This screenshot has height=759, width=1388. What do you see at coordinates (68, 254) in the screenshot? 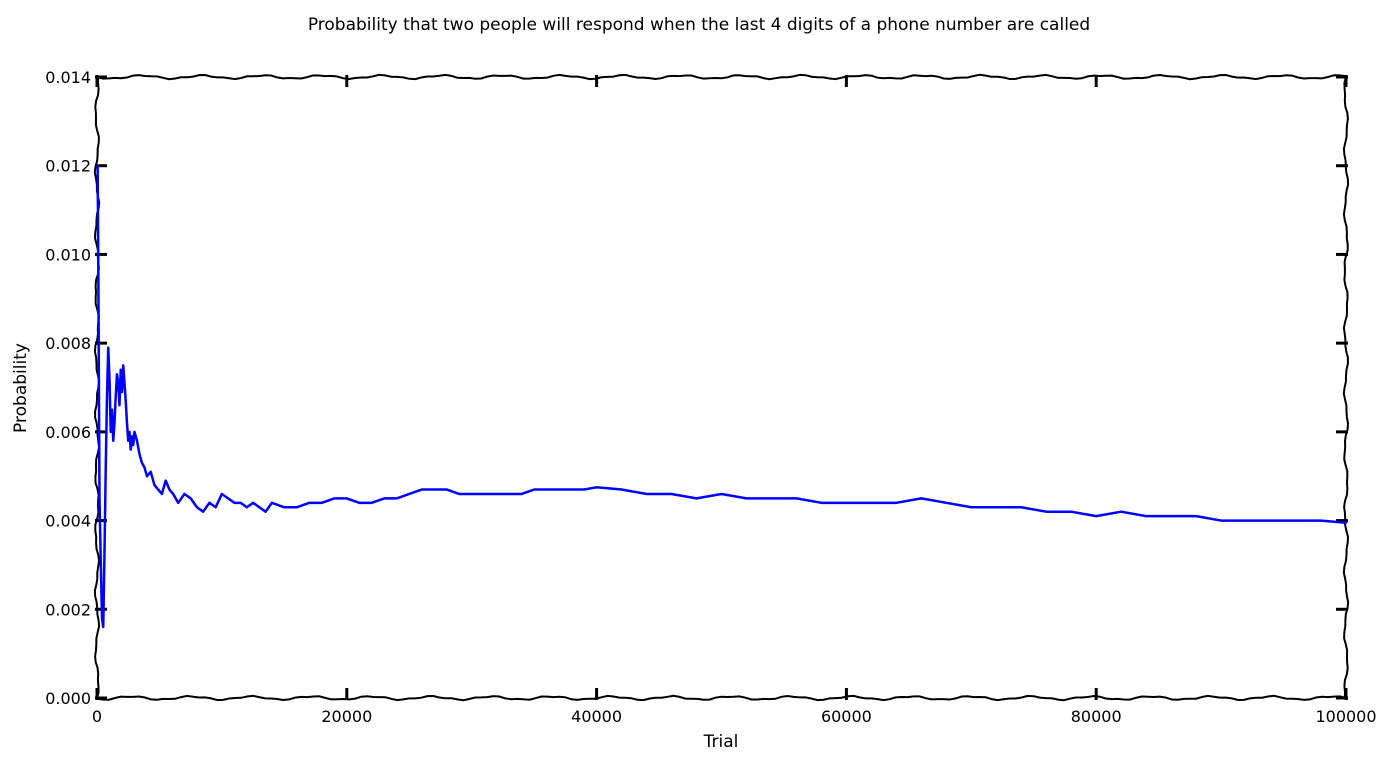
I see `y-tick-label: 0.010` at bounding box center [68, 254].